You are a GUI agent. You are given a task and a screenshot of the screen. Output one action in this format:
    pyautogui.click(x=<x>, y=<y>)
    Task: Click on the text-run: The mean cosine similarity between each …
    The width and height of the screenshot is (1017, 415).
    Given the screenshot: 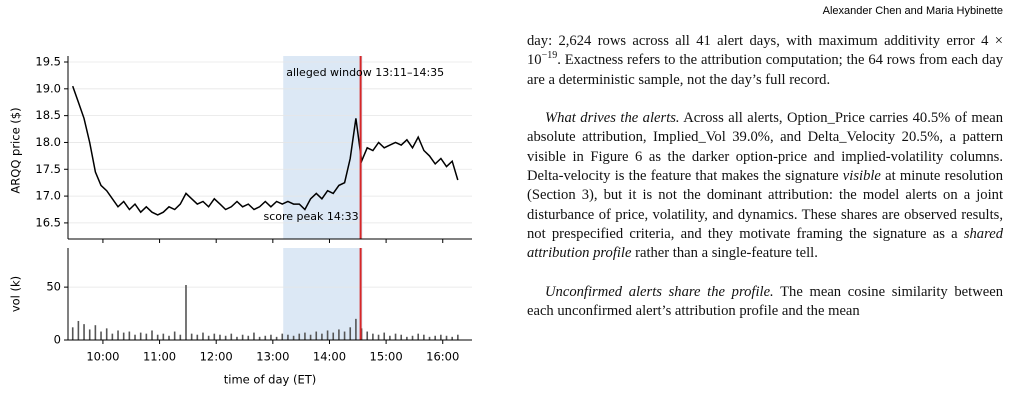 What is the action you would take?
    pyautogui.click(x=765, y=301)
    